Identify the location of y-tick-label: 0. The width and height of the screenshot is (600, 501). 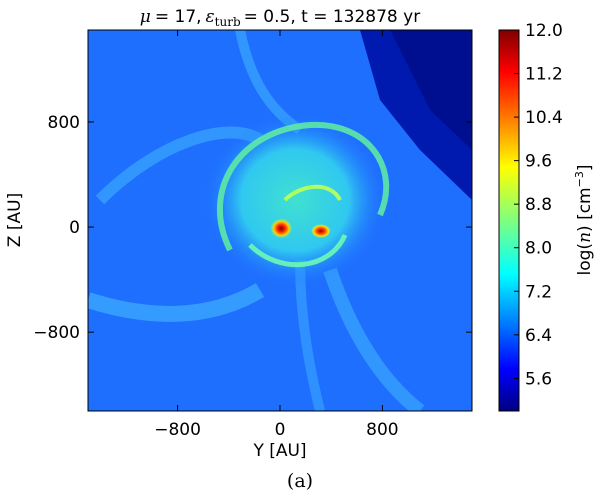
(74, 228).